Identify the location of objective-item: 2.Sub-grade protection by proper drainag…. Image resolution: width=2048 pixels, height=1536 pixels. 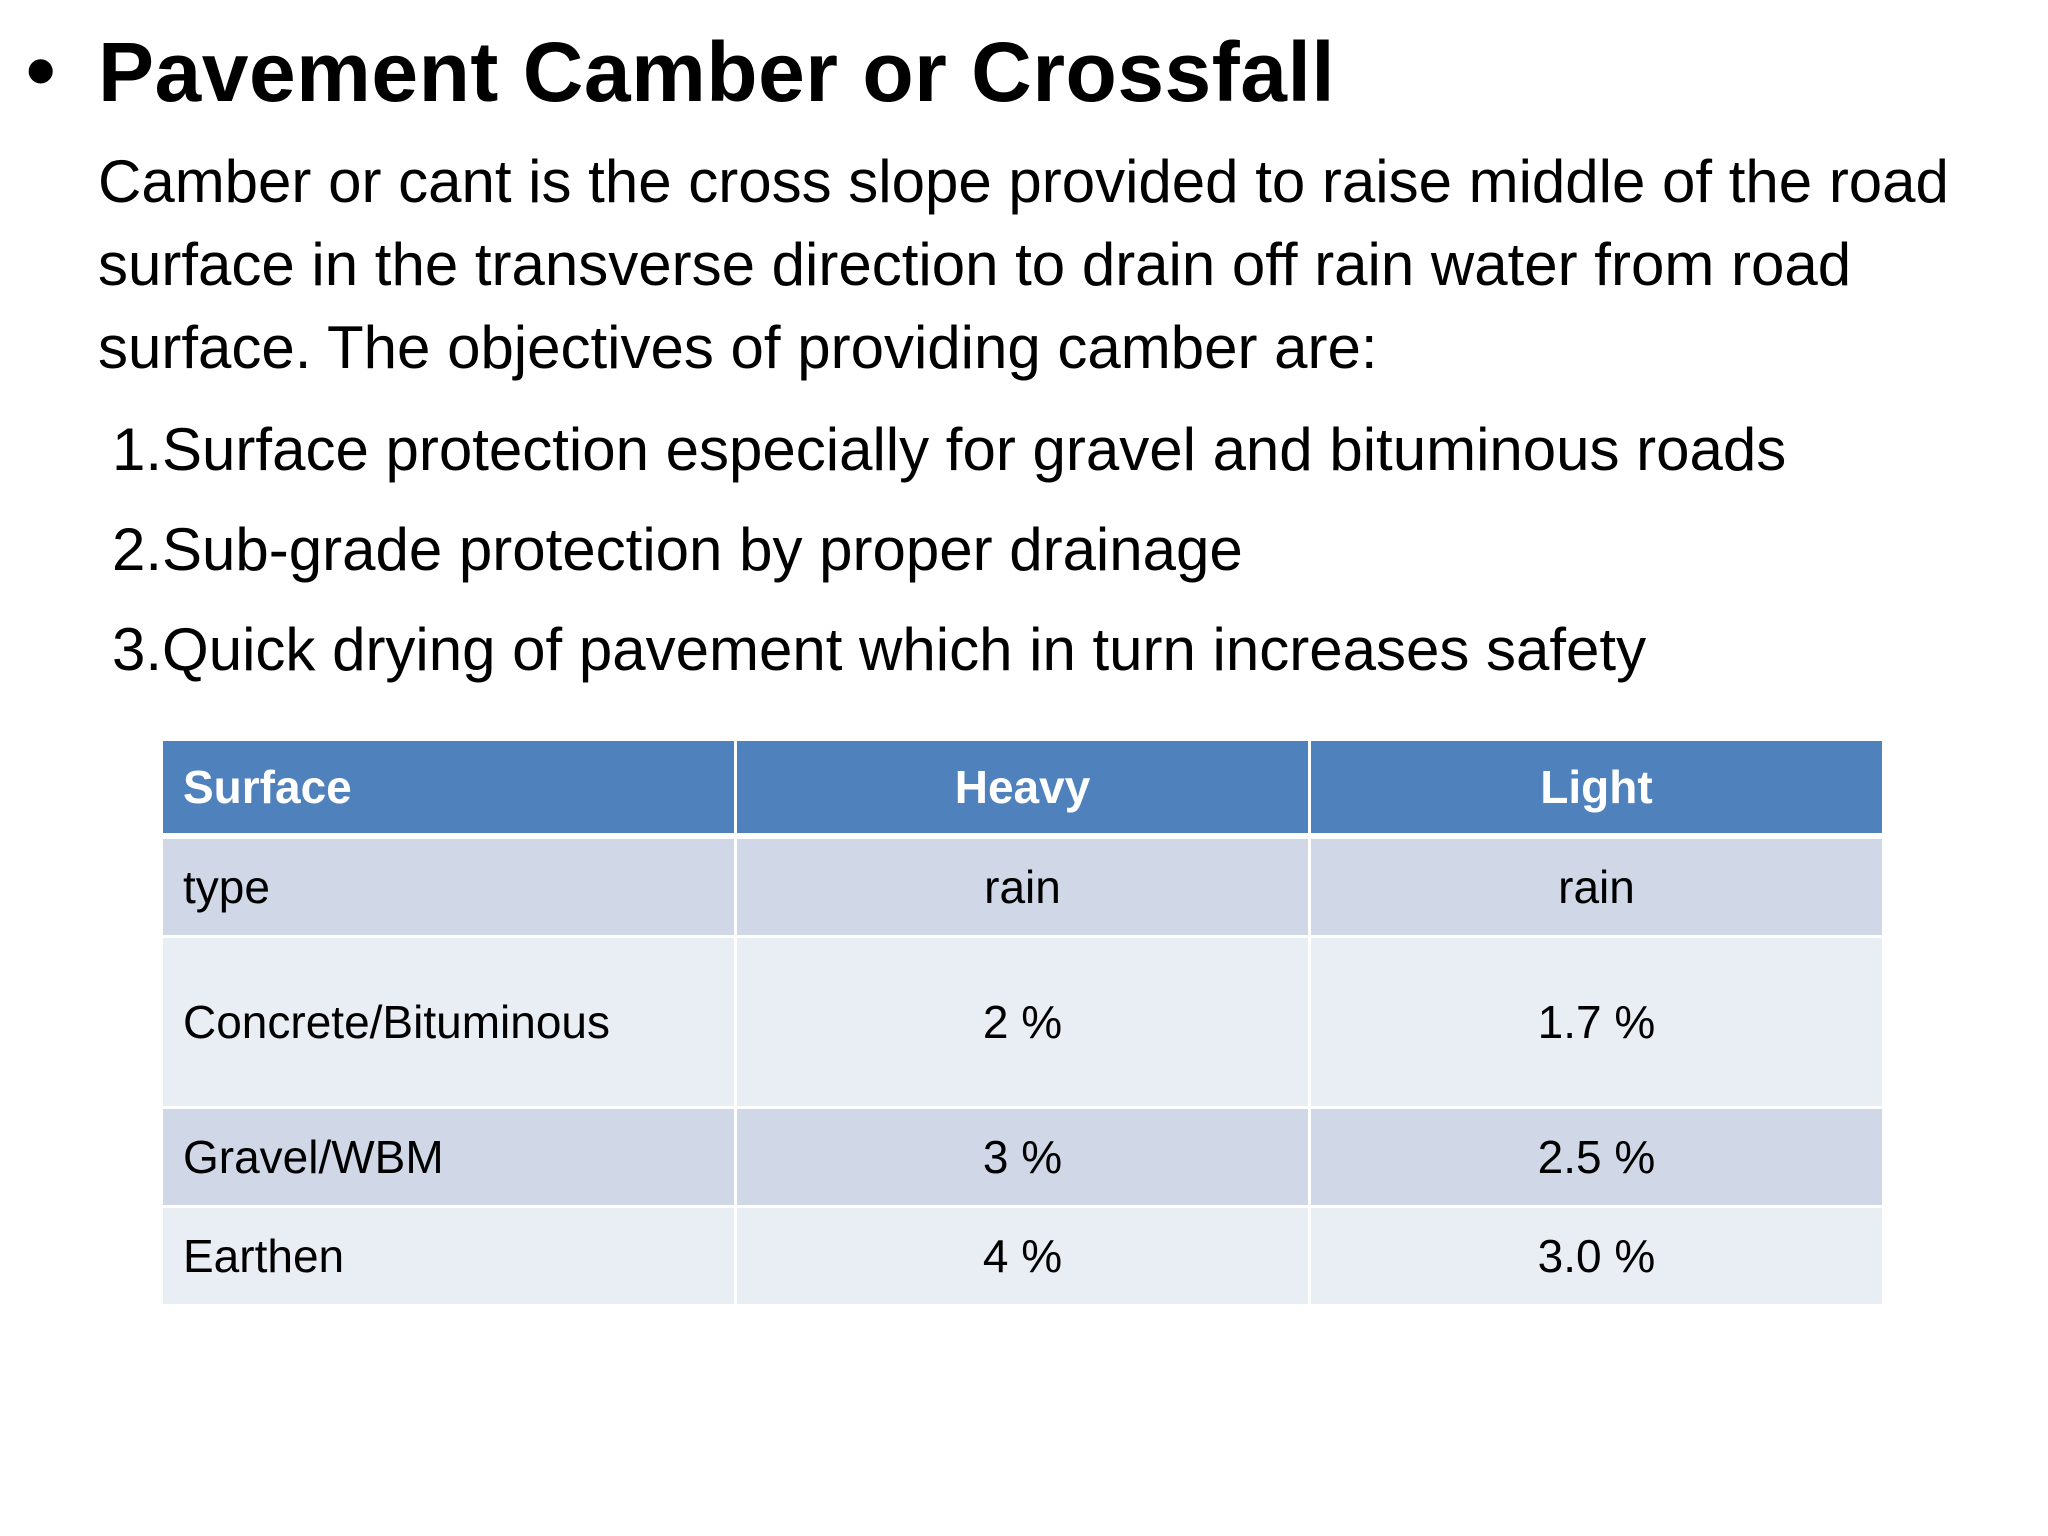
(677, 549).